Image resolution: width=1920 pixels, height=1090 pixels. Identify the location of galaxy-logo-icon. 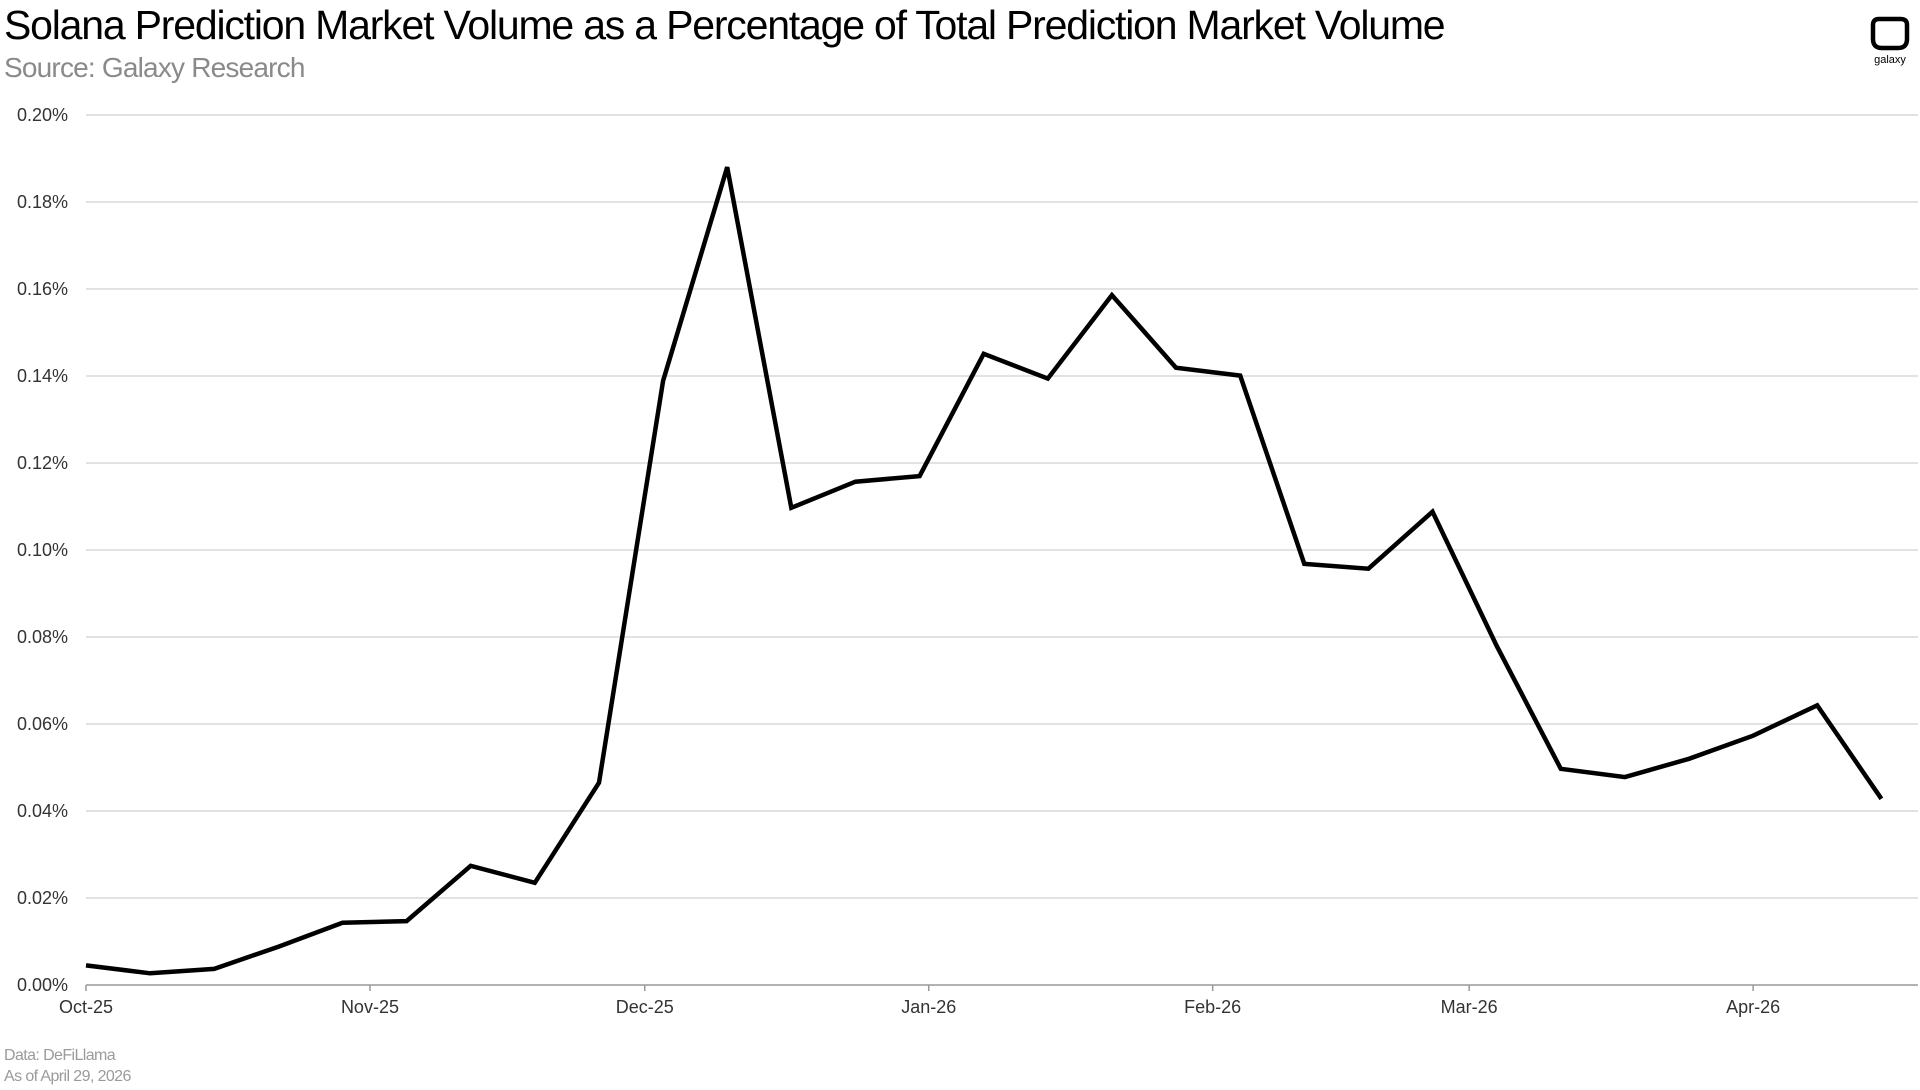
(1890, 33).